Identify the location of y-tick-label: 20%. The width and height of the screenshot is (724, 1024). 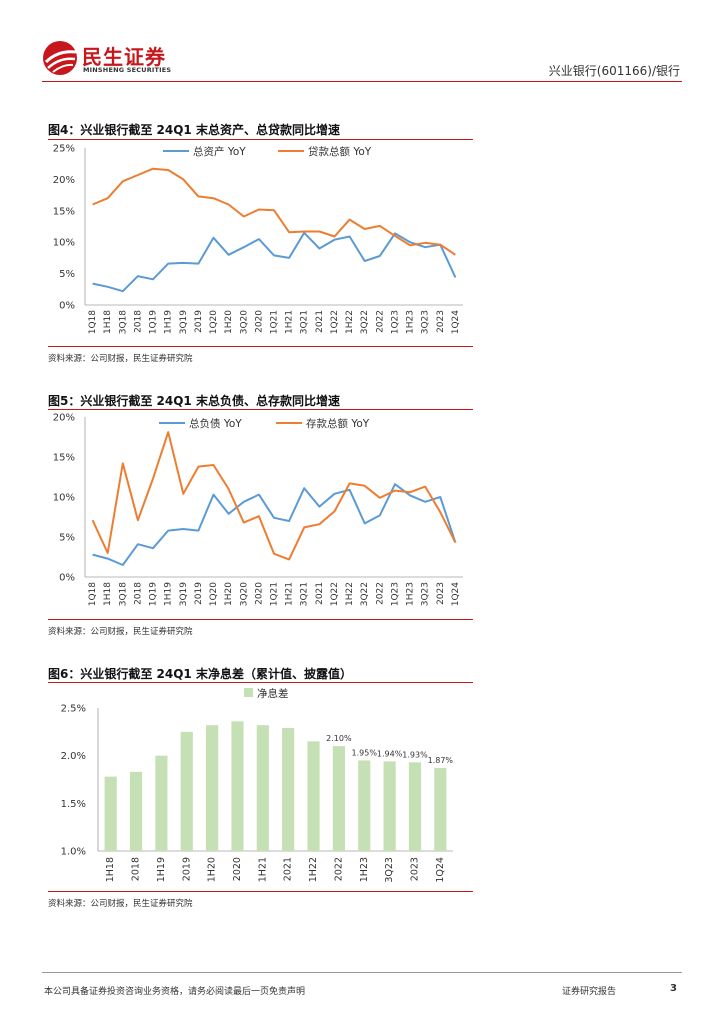
(64, 180).